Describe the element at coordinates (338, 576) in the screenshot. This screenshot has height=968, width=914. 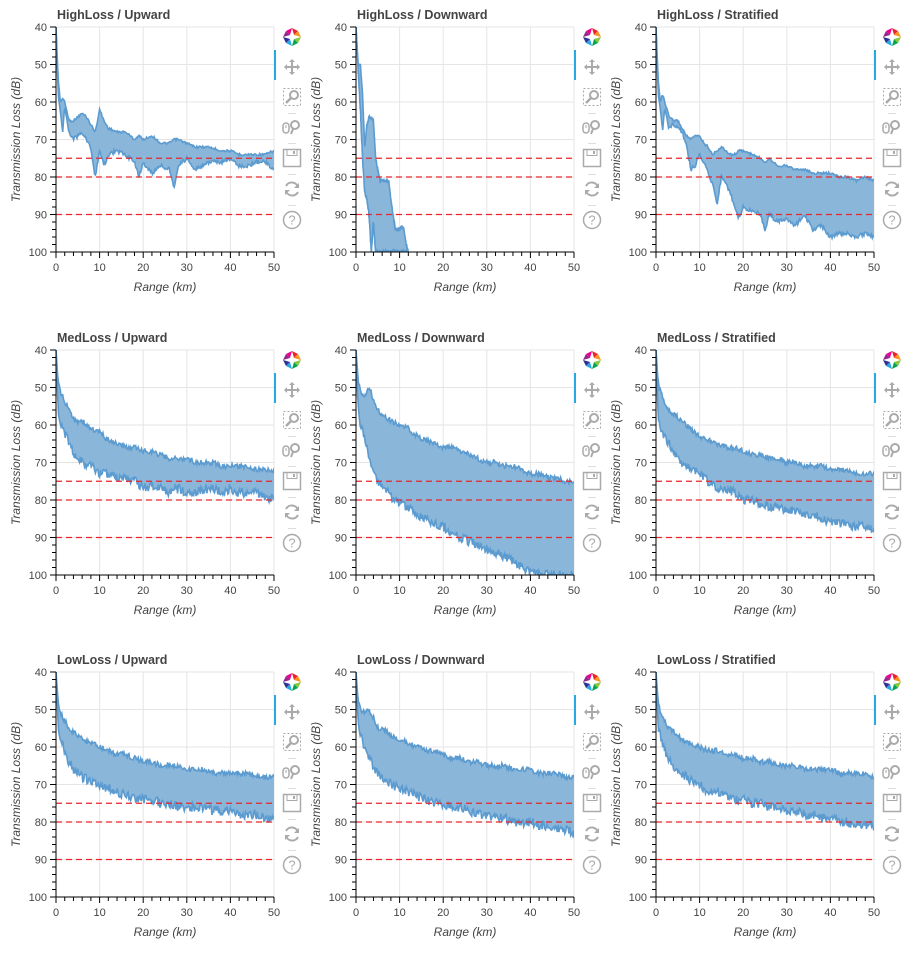
I see `y-tick-label: 100` at that location.